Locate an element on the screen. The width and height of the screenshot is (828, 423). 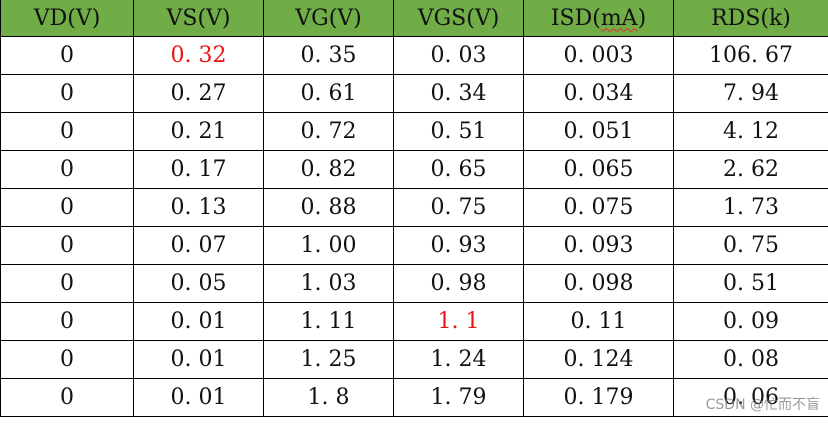
table-row: 0 0. 21 0. 72 0. 51 0. 051 4. 12 is located at coordinates (414, 131).